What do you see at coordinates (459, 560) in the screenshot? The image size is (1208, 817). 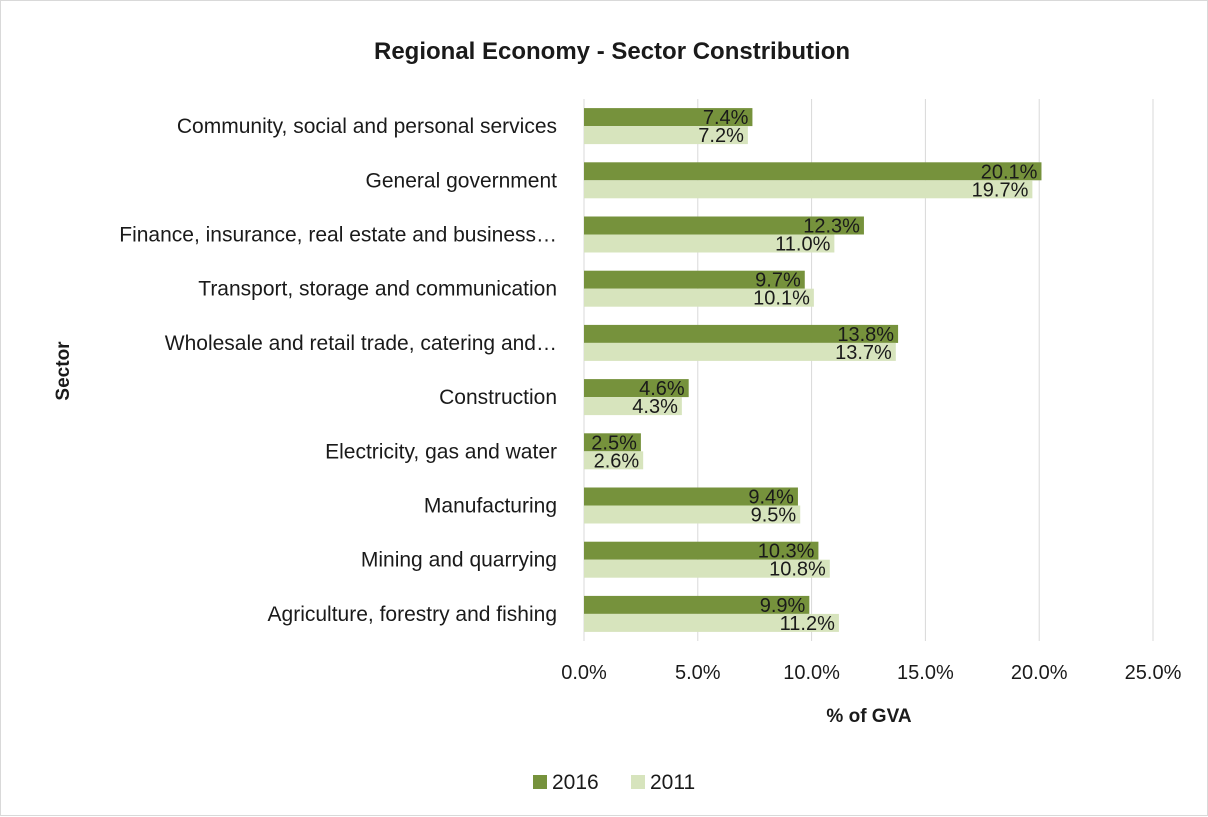 I see `category-label: Mining and quarrying` at bounding box center [459, 560].